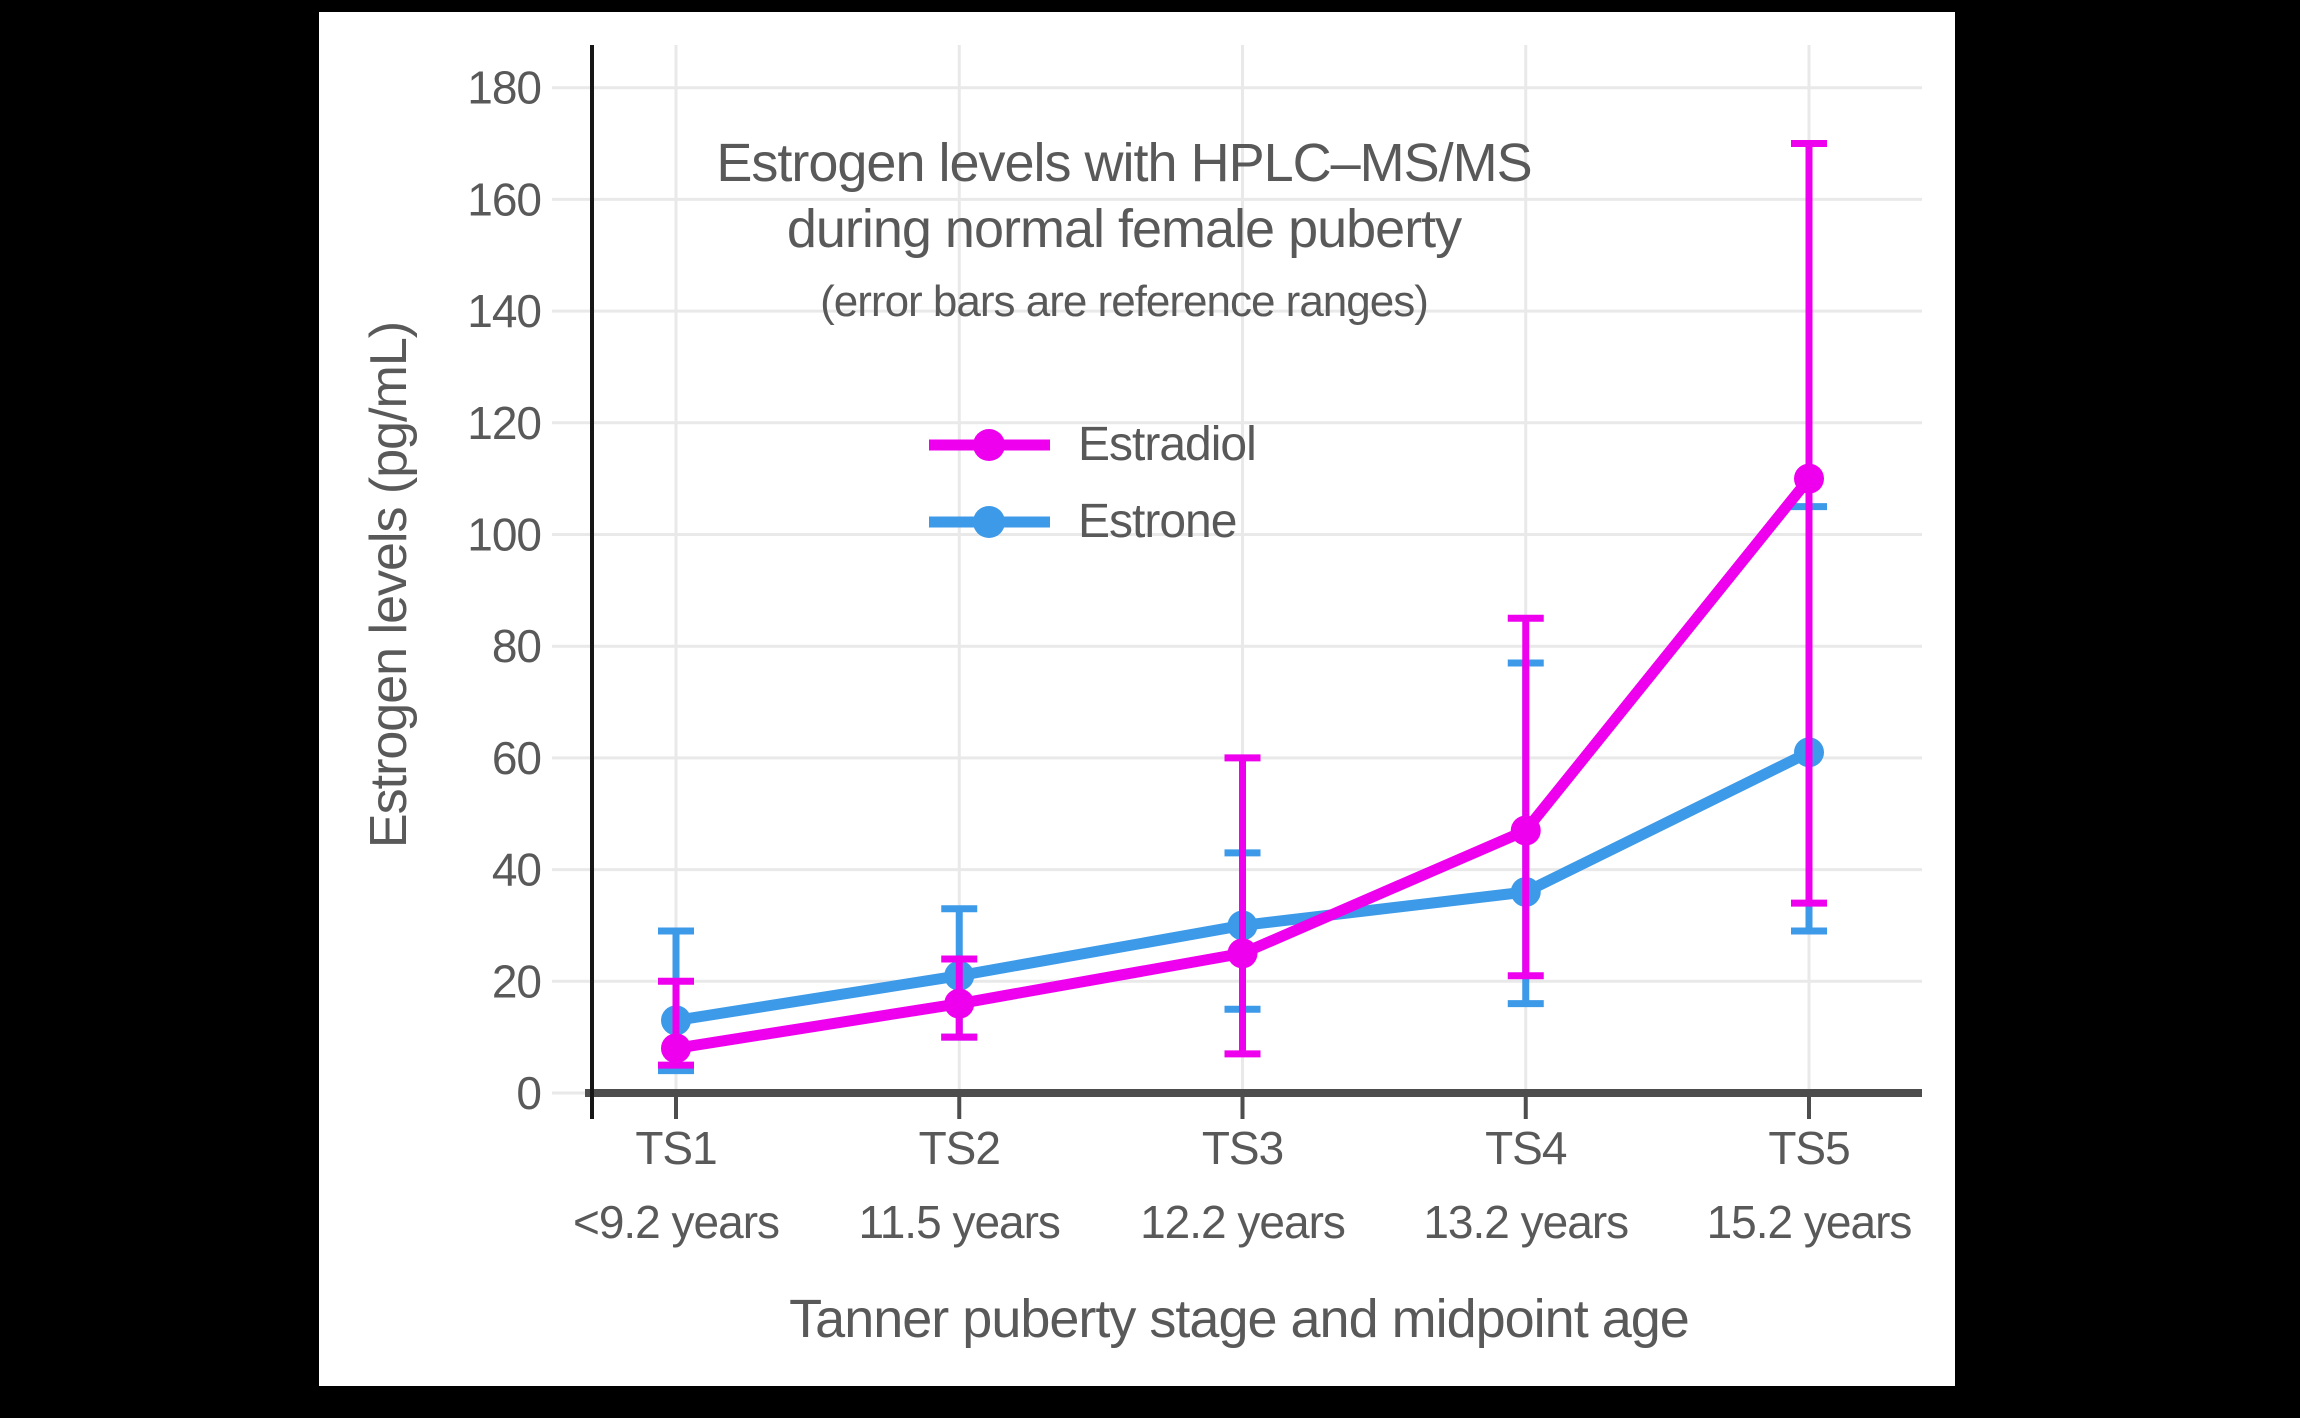 This screenshot has width=2300, height=1418. I want to click on legend-item-estrone: Estrone, so click(1091, 521).